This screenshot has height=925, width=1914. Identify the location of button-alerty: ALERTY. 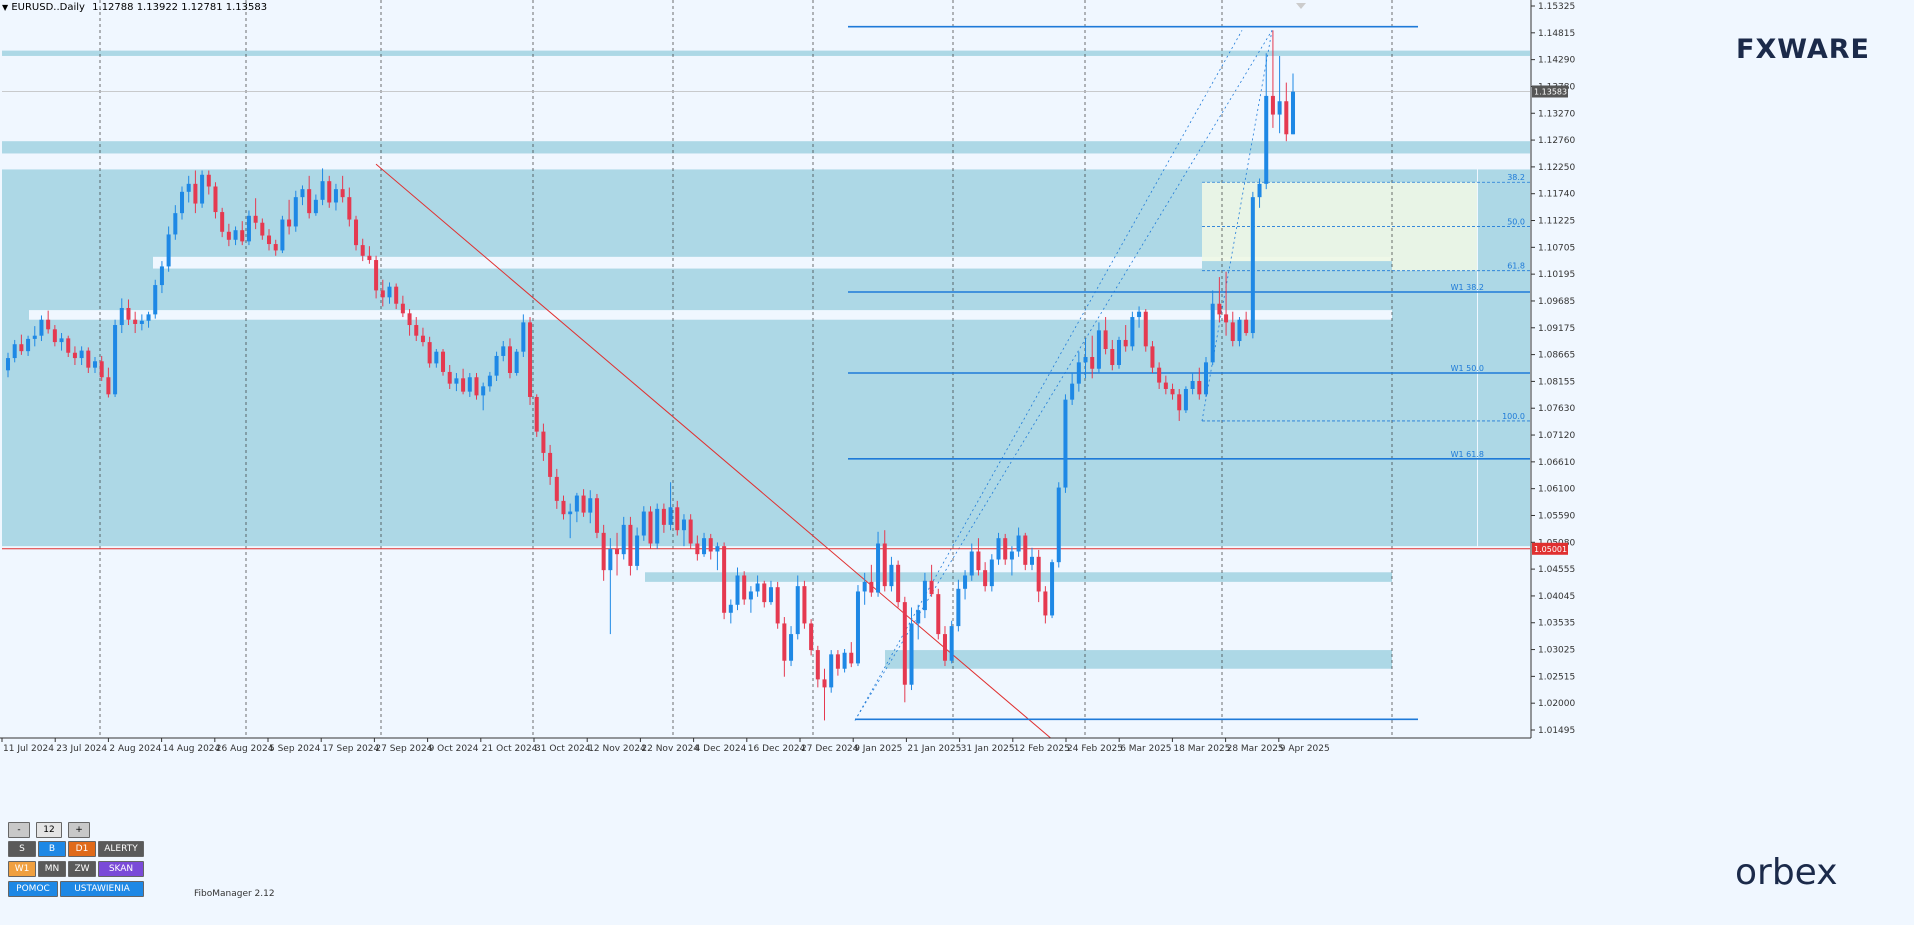
(121, 849).